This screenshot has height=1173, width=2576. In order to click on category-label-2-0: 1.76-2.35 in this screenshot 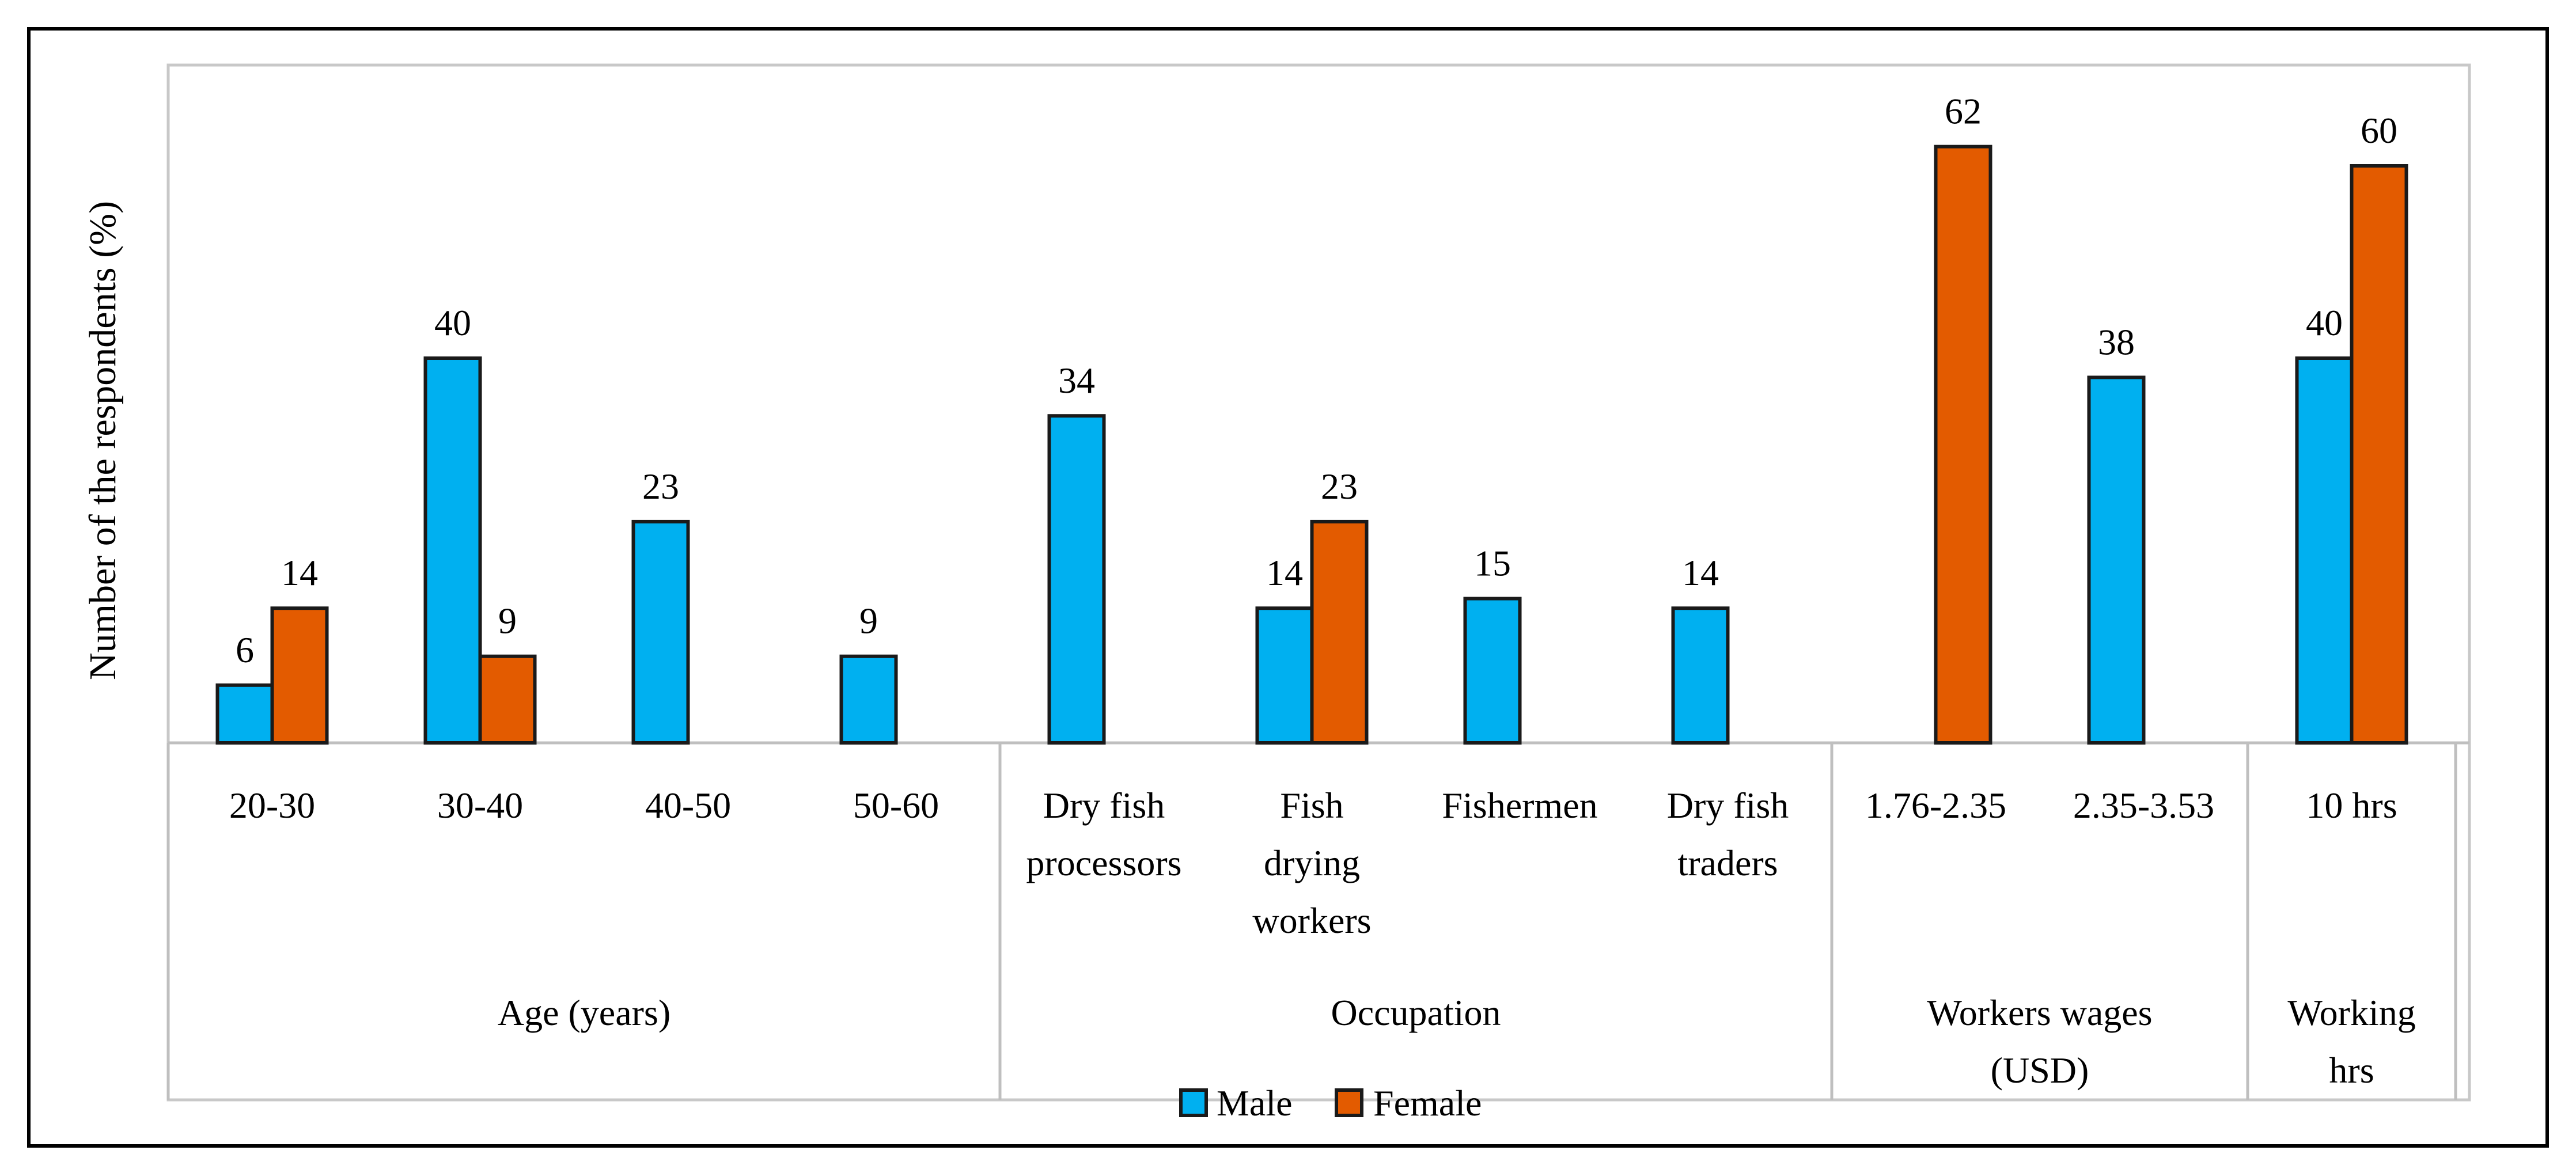, I will do `click(1935, 805)`.